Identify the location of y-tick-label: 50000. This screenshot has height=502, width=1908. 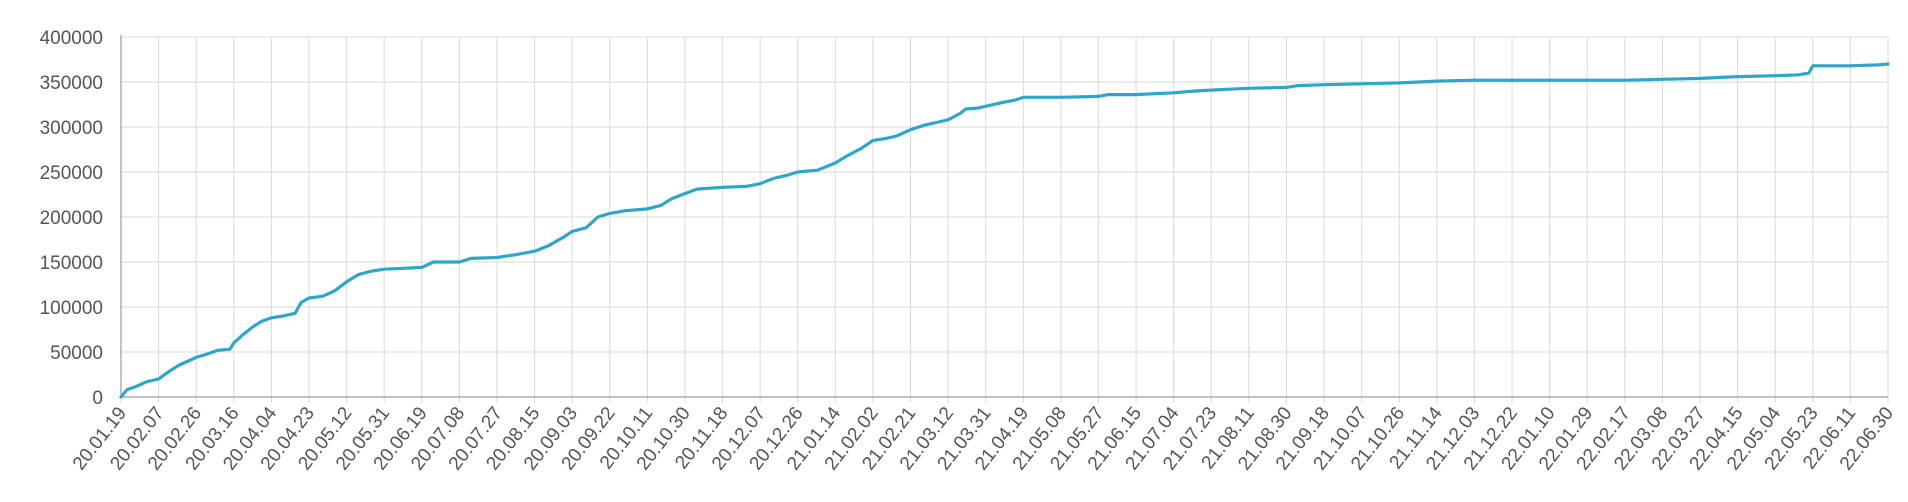
(76, 353).